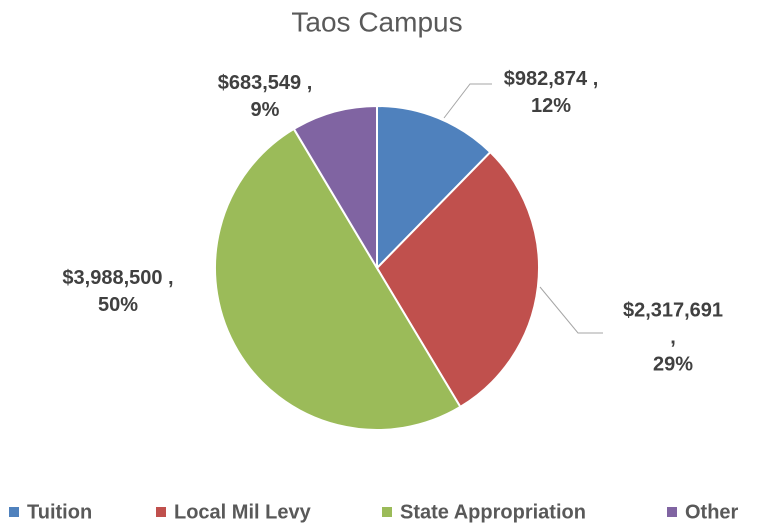 This screenshot has height=528, width=768. I want to click on chart-title: Taos Campus, so click(376, 21).